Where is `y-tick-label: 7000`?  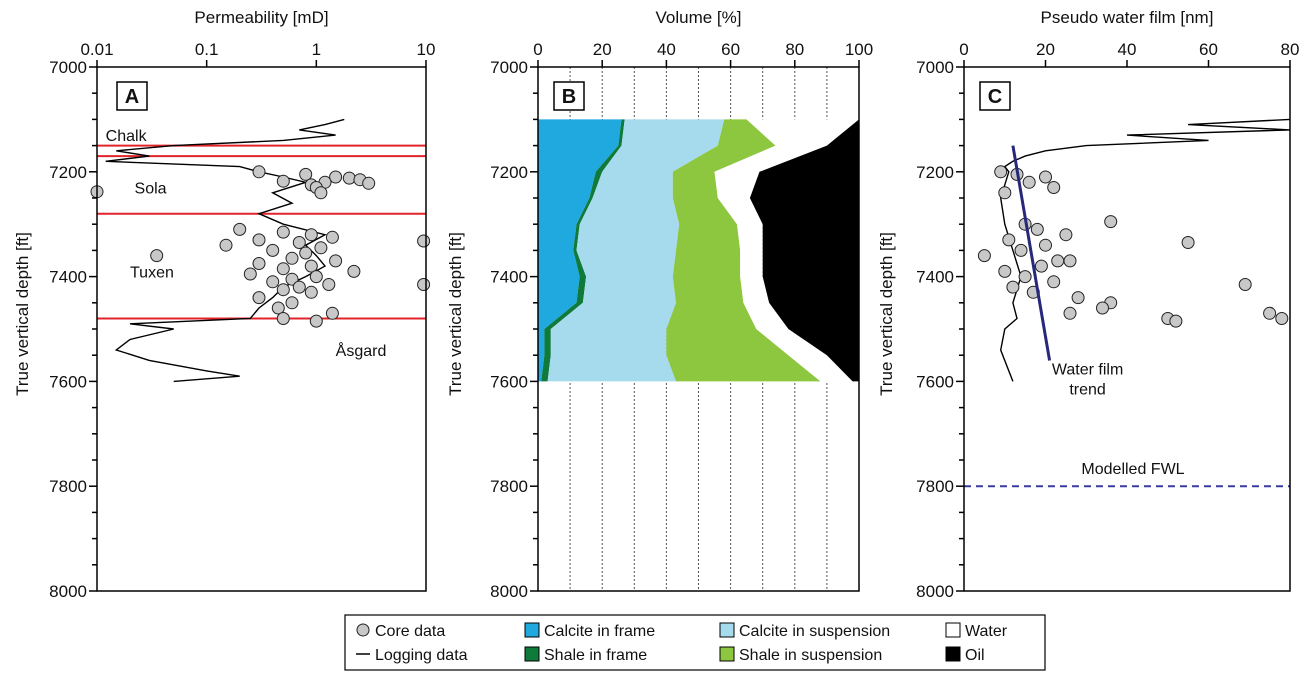 y-tick-label: 7000 is located at coordinates (935, 67).